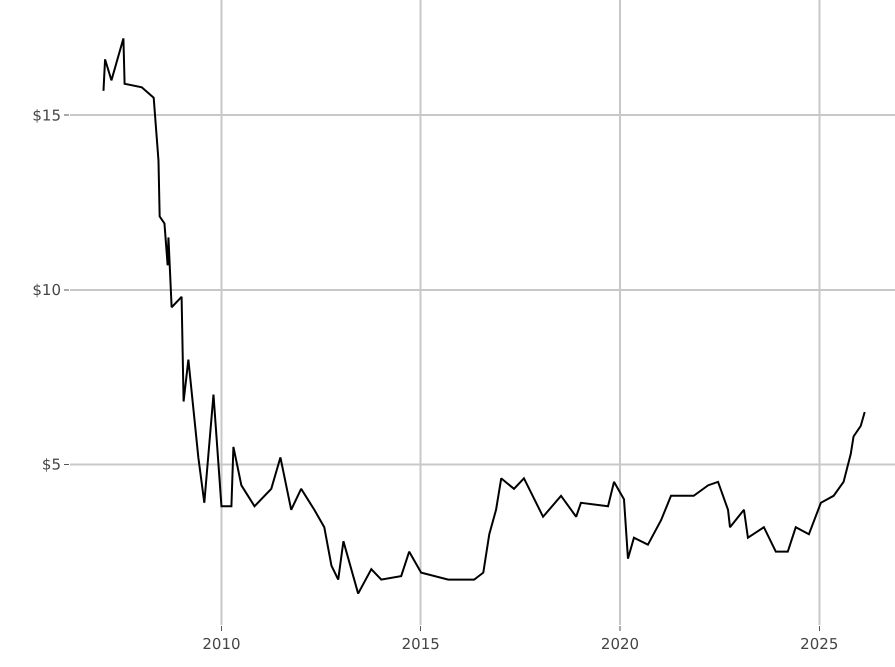 This screenshot has width=895, height=667. I want to click on x-tick-label: 2025, so click(819, 644).